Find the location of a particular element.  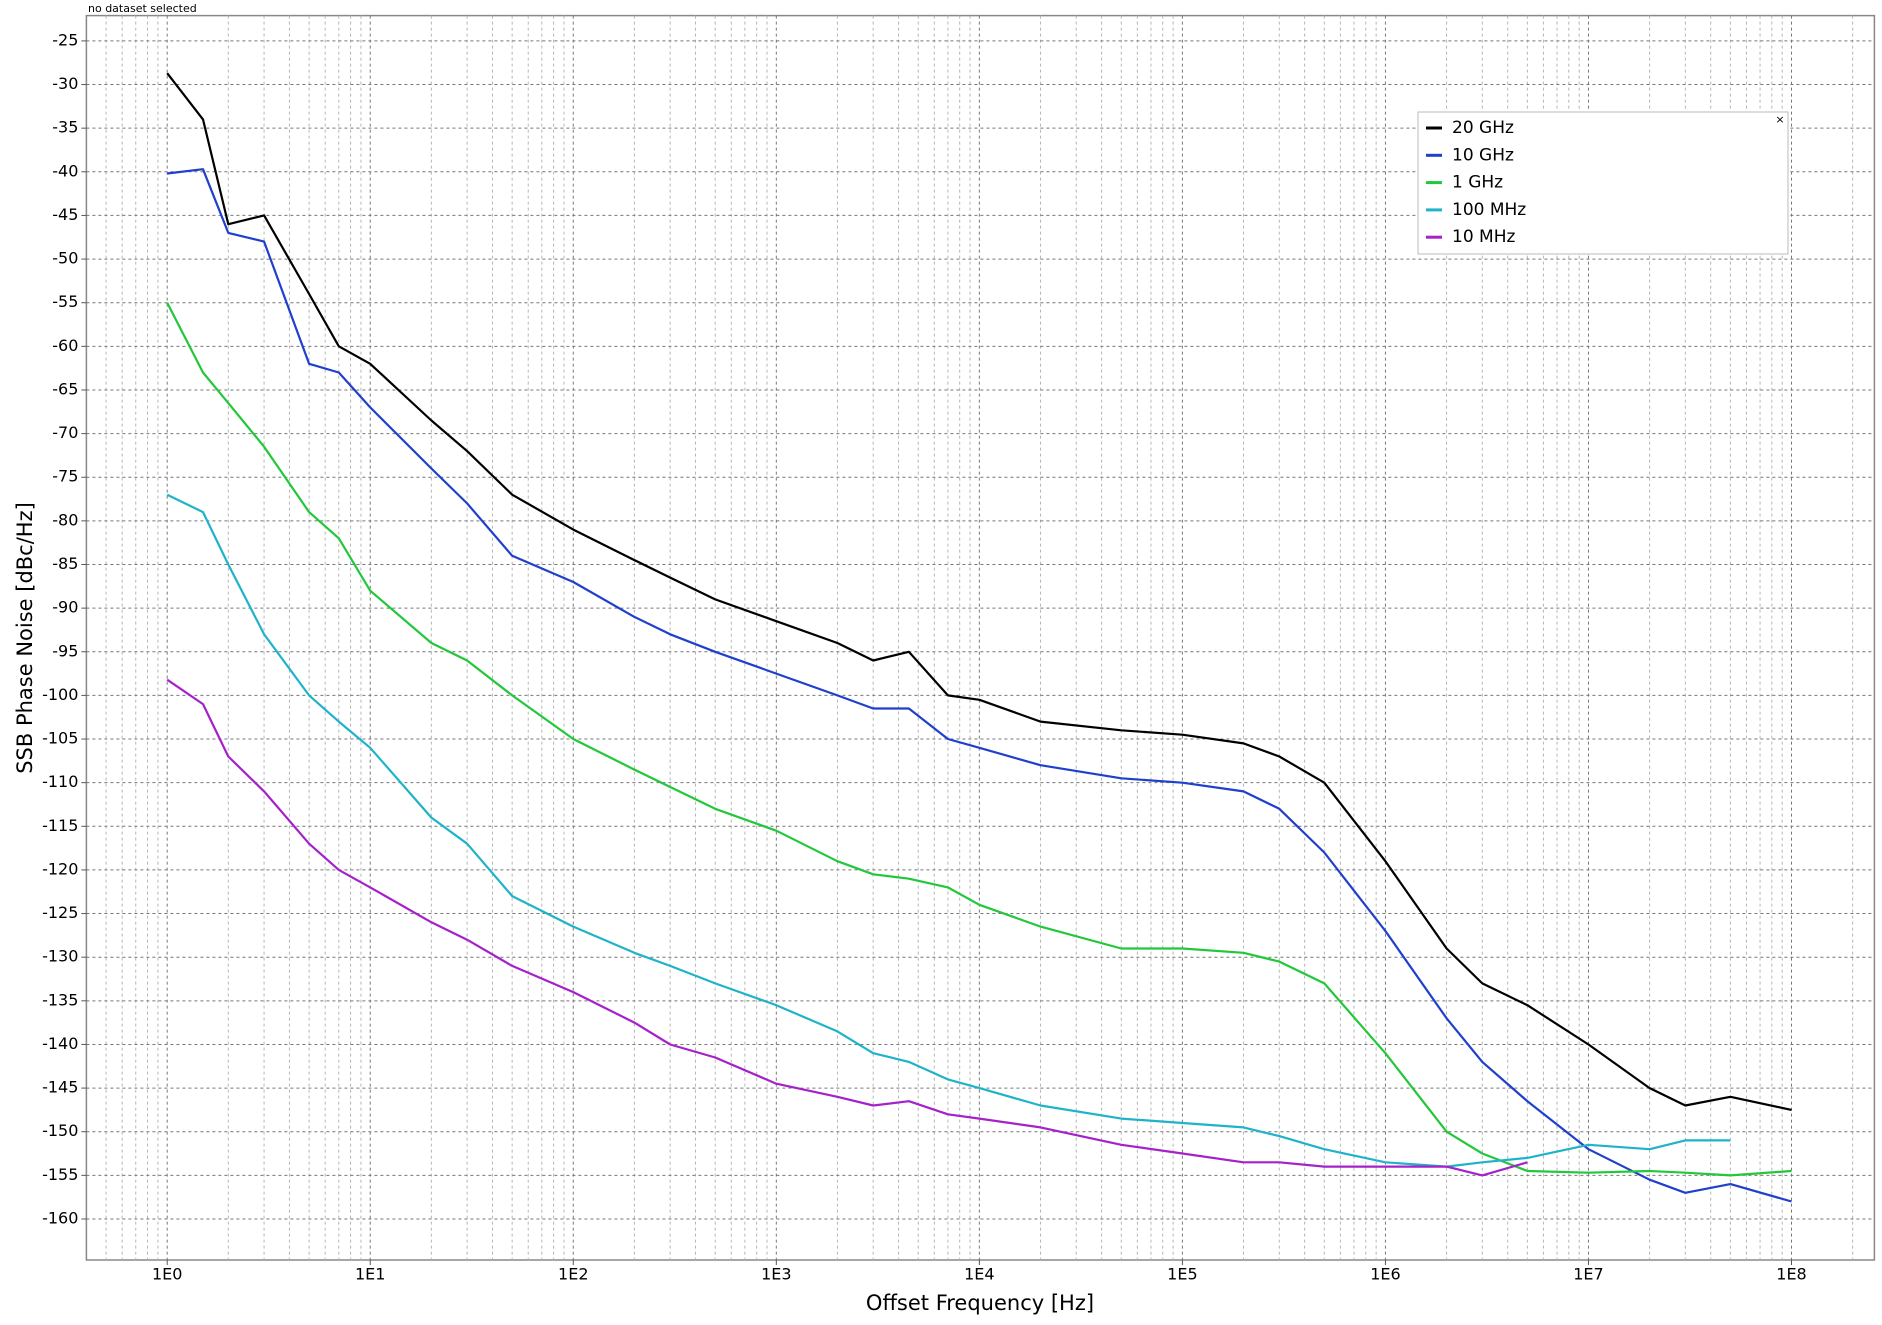

status-text: no dataset selected is located at coordinates (142, 8).